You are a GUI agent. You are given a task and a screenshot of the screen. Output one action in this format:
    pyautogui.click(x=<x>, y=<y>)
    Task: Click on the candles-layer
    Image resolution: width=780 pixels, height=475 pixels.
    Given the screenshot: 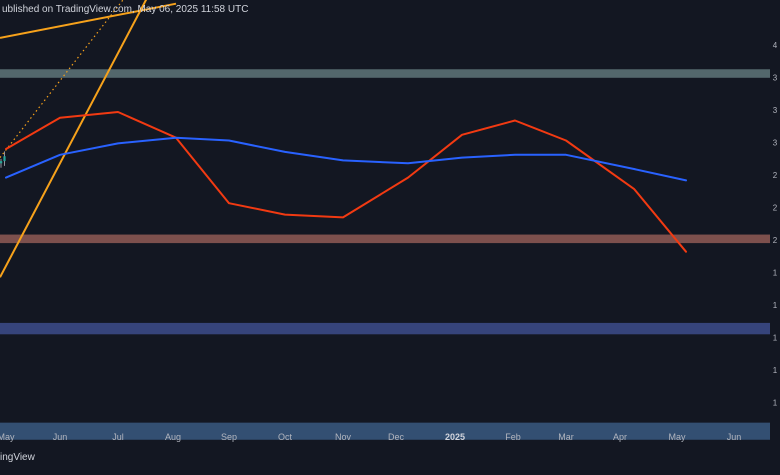 What is the action you would take?
    pyautogui.click(x=3, y=159)
    